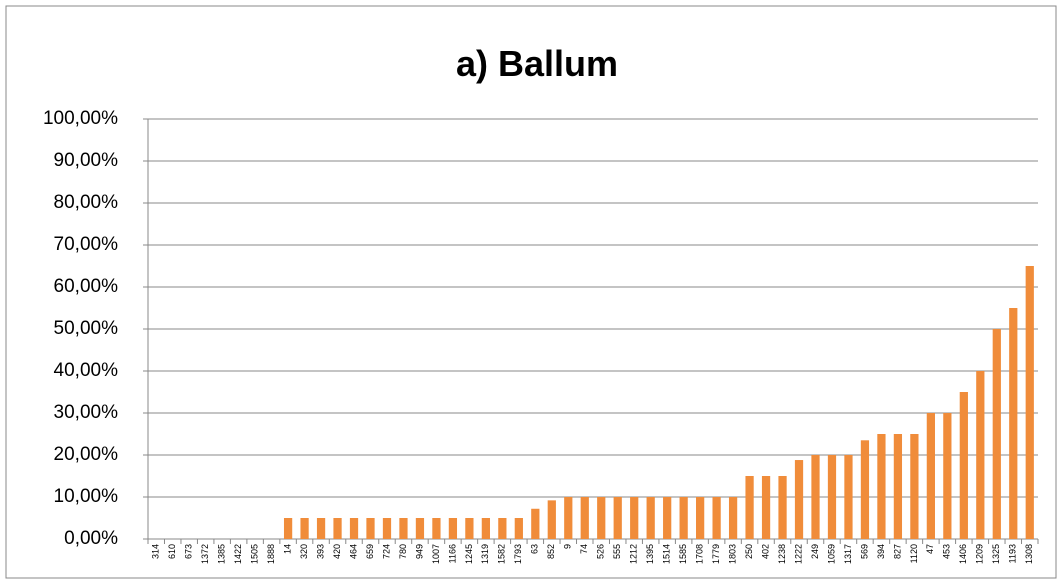  What do you see at coordinates (86, 160) in the screenshot?
I see `y-tick-label: 90,00%` at bounding box center [86, 160].